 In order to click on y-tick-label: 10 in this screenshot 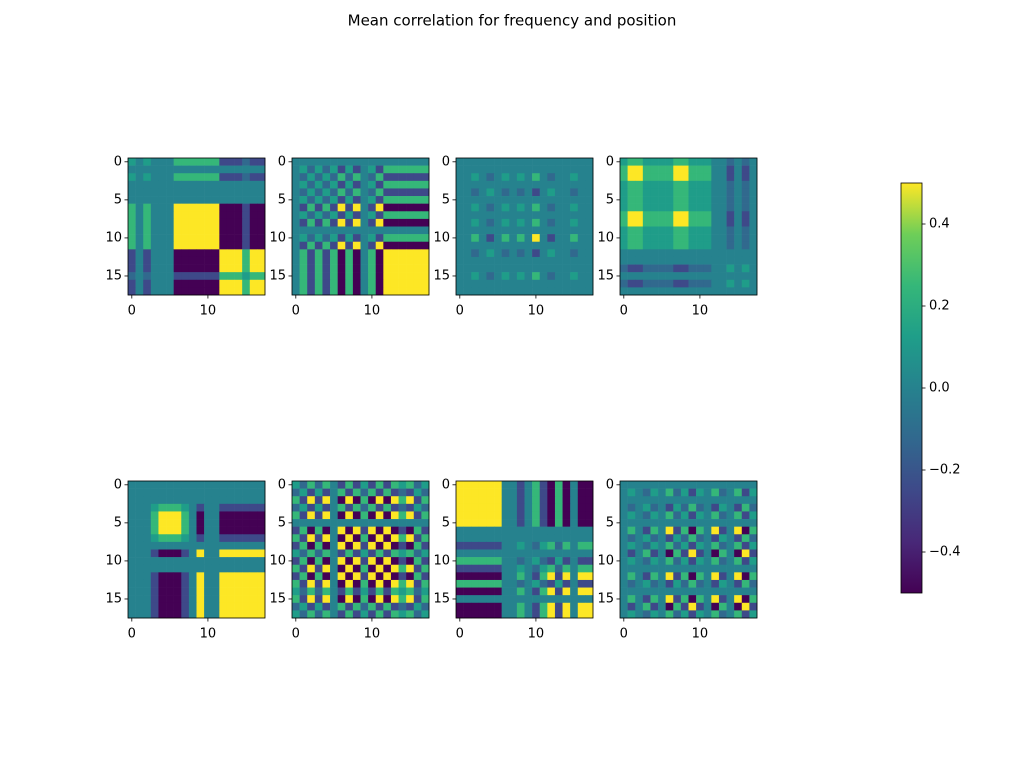, I will do `click(277, 560)`.